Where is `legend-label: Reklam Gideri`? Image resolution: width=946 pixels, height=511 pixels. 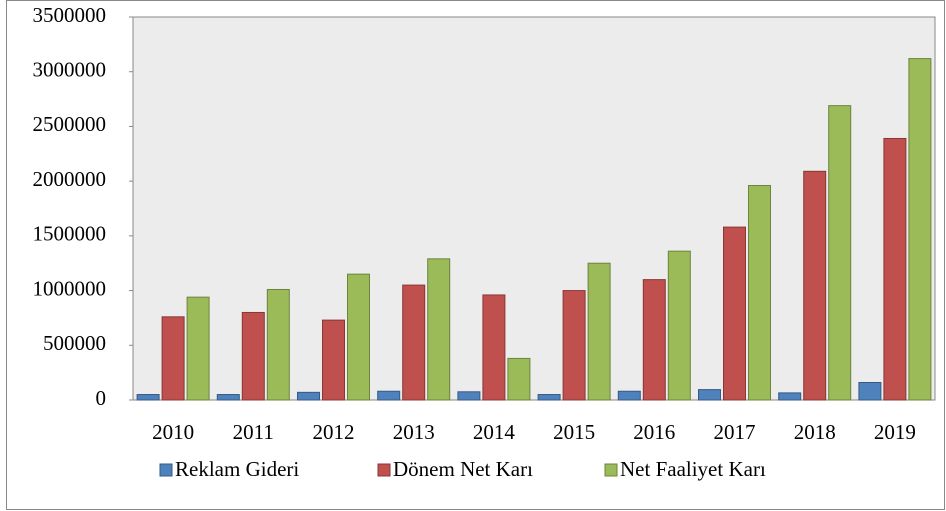 legend-label: Reklam Gideri is located at coordinates (237, 469).